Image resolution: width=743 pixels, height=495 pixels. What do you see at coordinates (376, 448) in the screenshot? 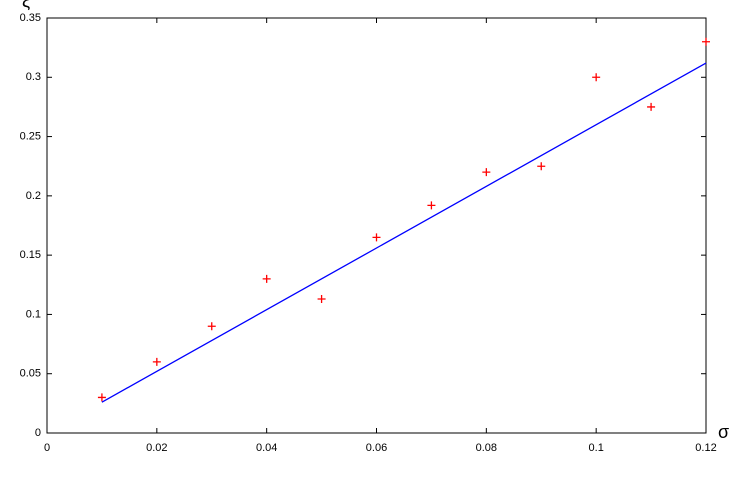
I see `x-tick-label: 0.06` at bounding box center [376, 448].